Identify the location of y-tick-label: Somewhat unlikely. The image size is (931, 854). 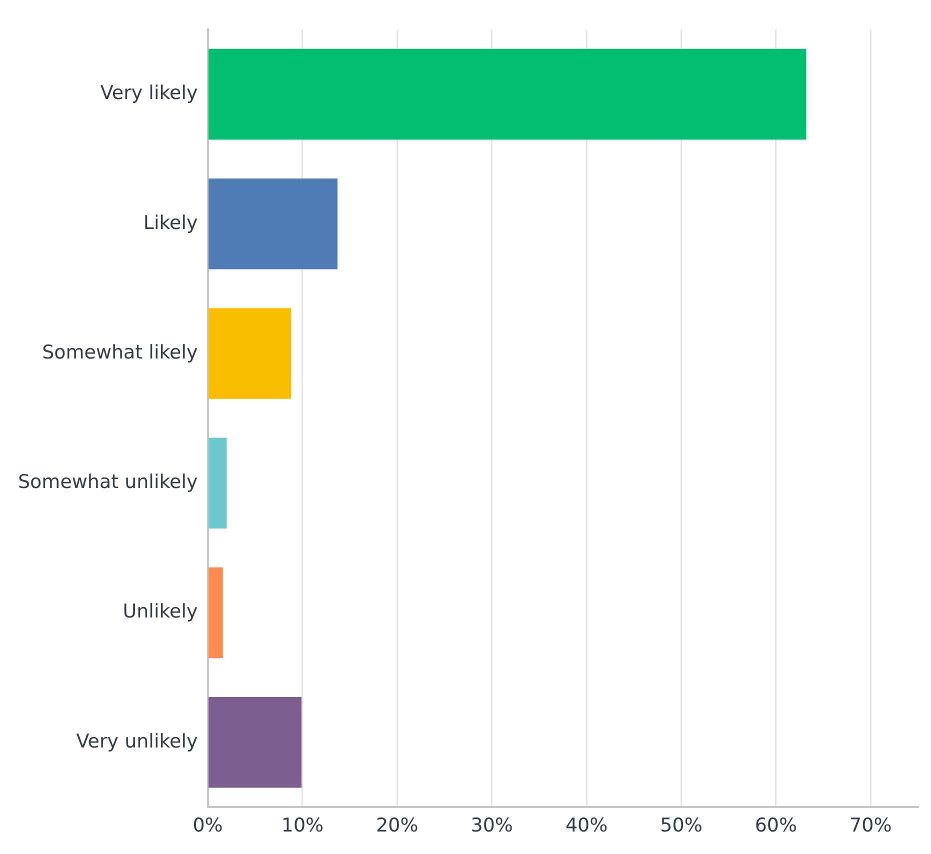
(108, 482).